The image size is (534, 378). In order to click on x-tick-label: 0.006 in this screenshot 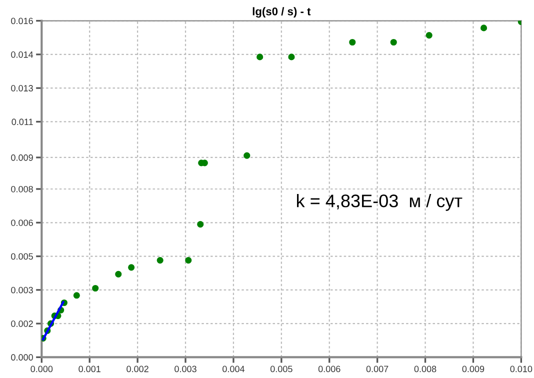, I will do `click(329, 369)`.